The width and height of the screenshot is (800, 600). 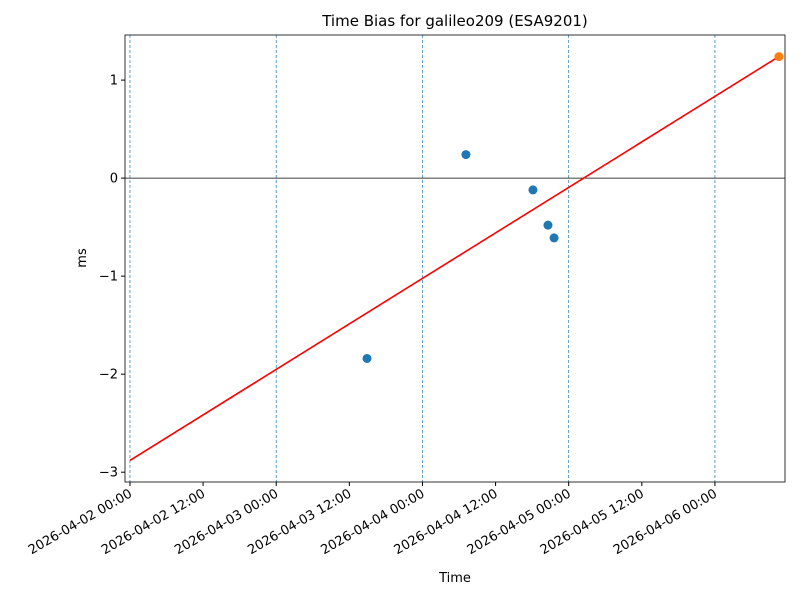 What do you see at coordinates (454, 578) in the screenshot?
I see `x-axis-label: Time` at bounding box center [454, 578].